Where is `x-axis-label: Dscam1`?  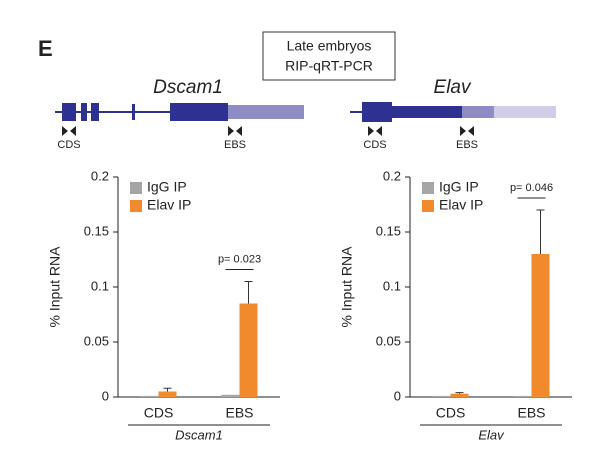 x-axis-label: Dscam1 is located at coordinates (199, 434).